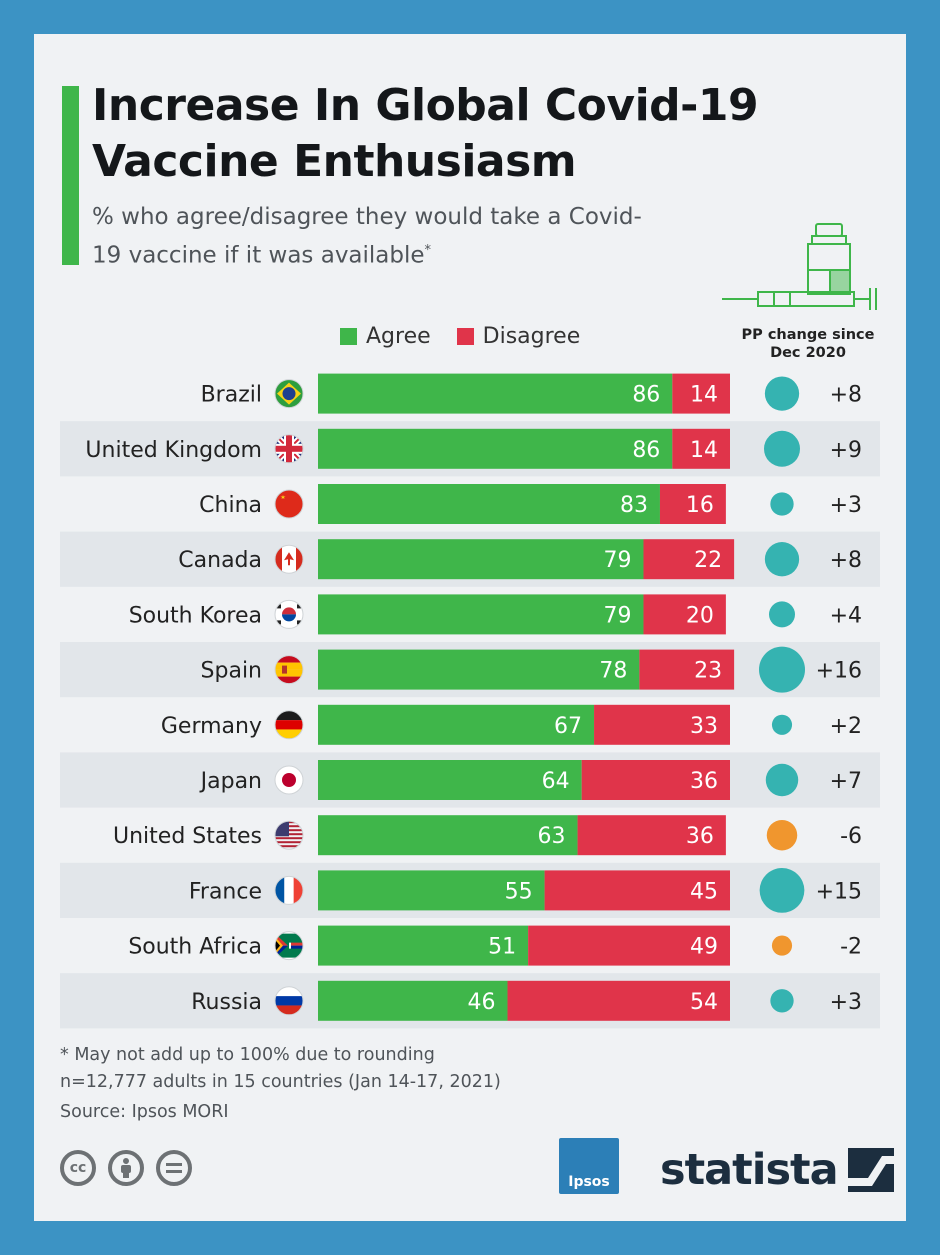 The width and height of the screenshot is (940, 1255). What do you see at coordinates (220, 560) in the screenshot?
I see `country-label: Canada` at bounding box center [220, 560].